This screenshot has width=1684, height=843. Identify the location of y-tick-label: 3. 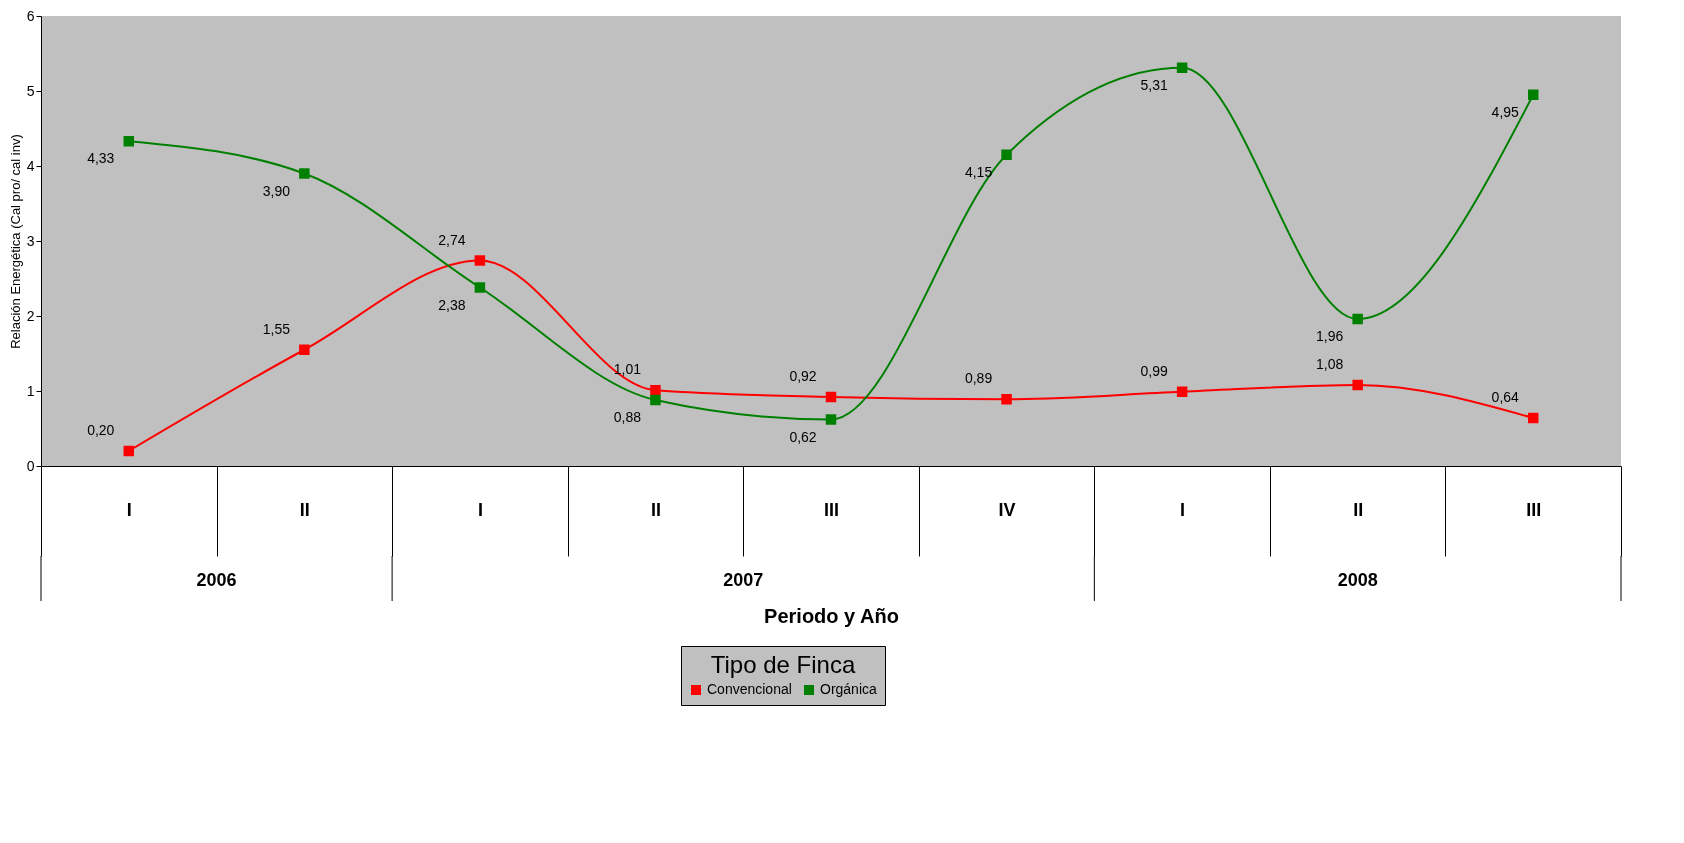
(30, 240).